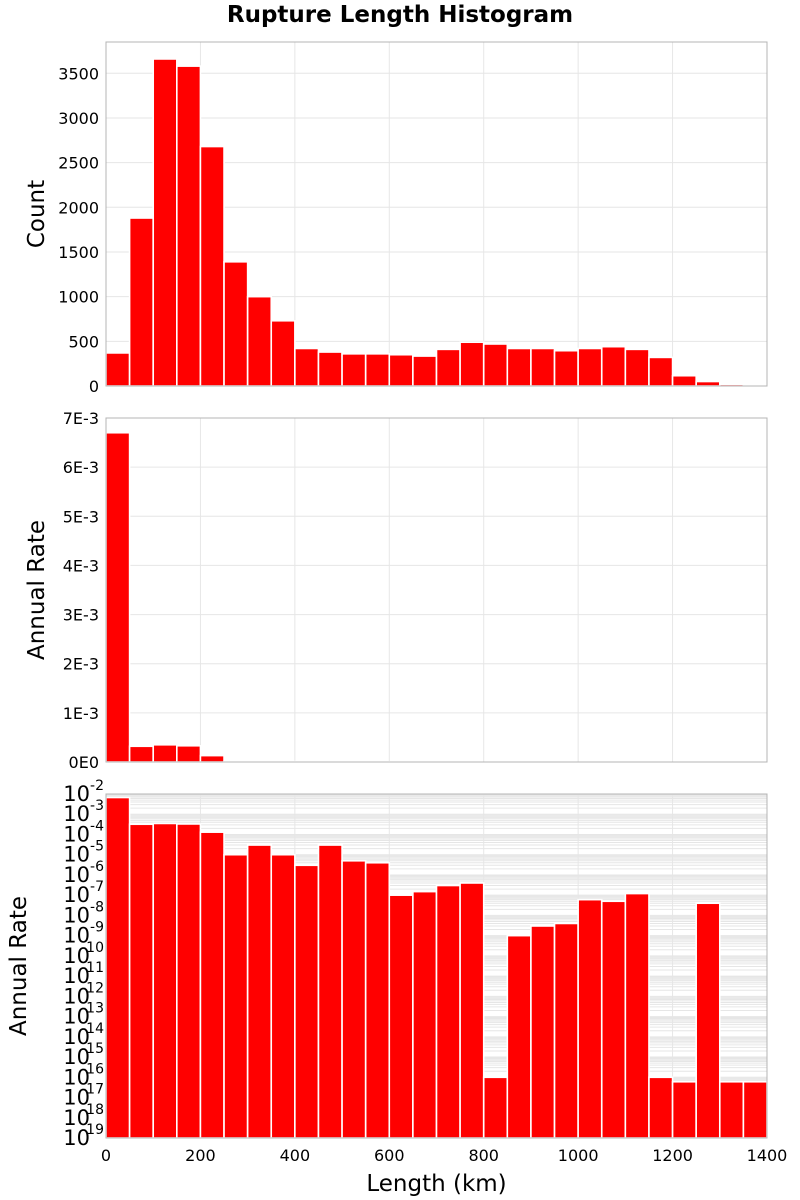  What do you see at coordinates (81, 516) in the screenshot?
I see `y-tick-label: 5E-3` at bounding box center [81, 516].